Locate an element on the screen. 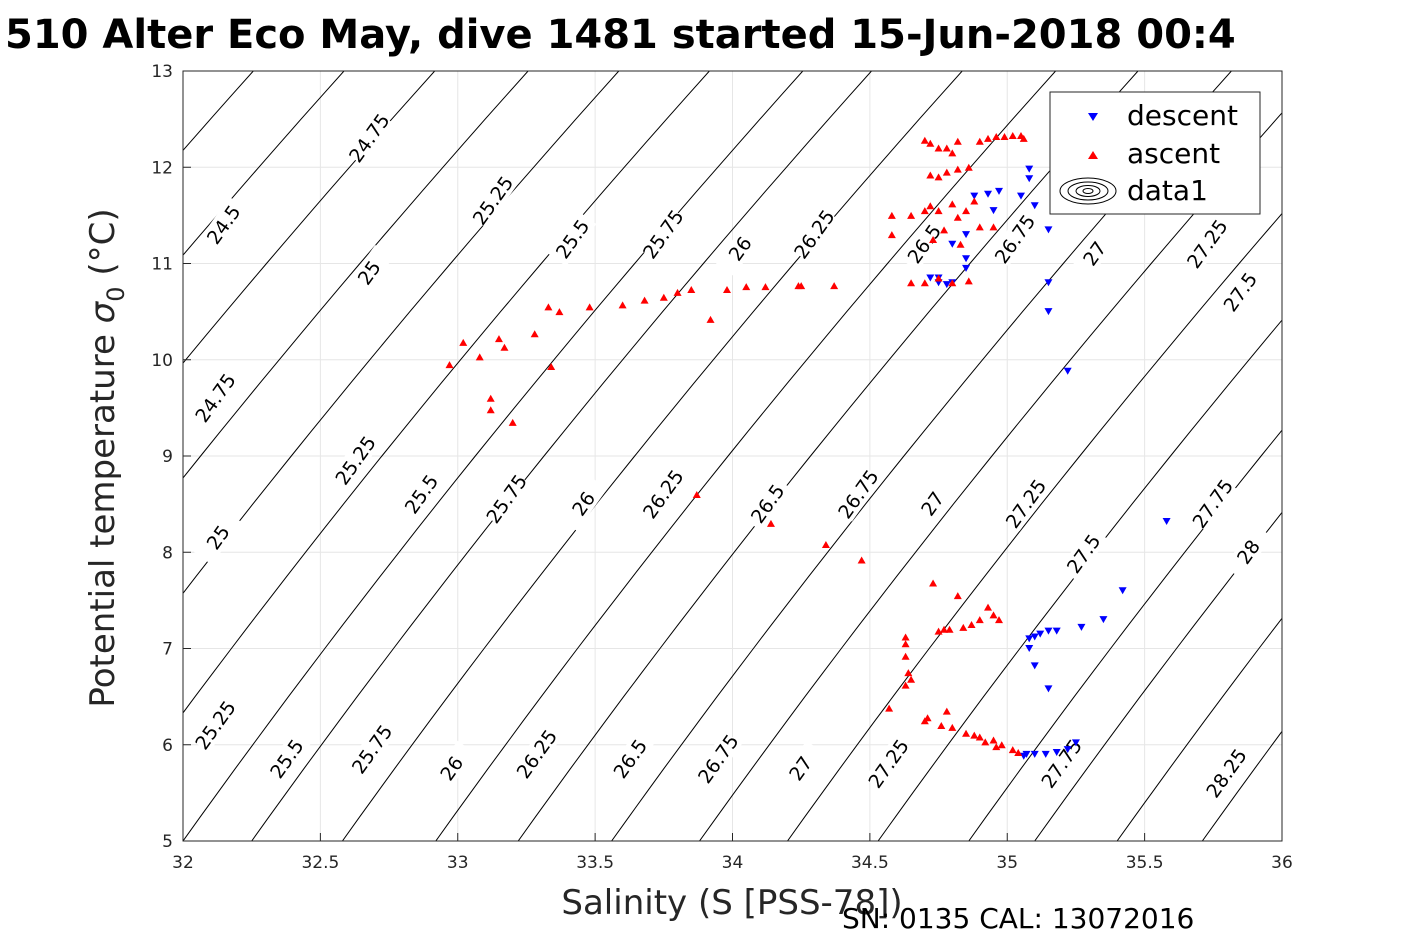 The height and width of the screenshot is (945, 1417). y-tick-label: 6 is located at coordinates (167, 746).